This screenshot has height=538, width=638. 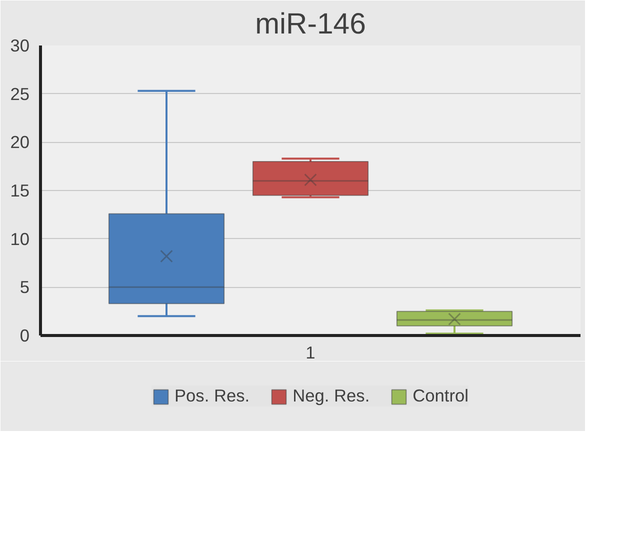 What do you see at coordinates (20, 190) in the screenshot?
I see `y-tick-label: 15` at bounding box center [20, 190].